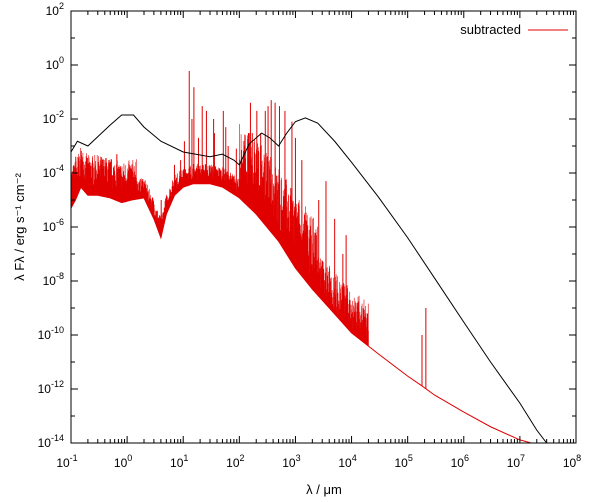  What do you see at coordinates (53, 279) in the screenshot?
I see `y-tick-label: 10⁻⁸` at bounding box center [53, 279].